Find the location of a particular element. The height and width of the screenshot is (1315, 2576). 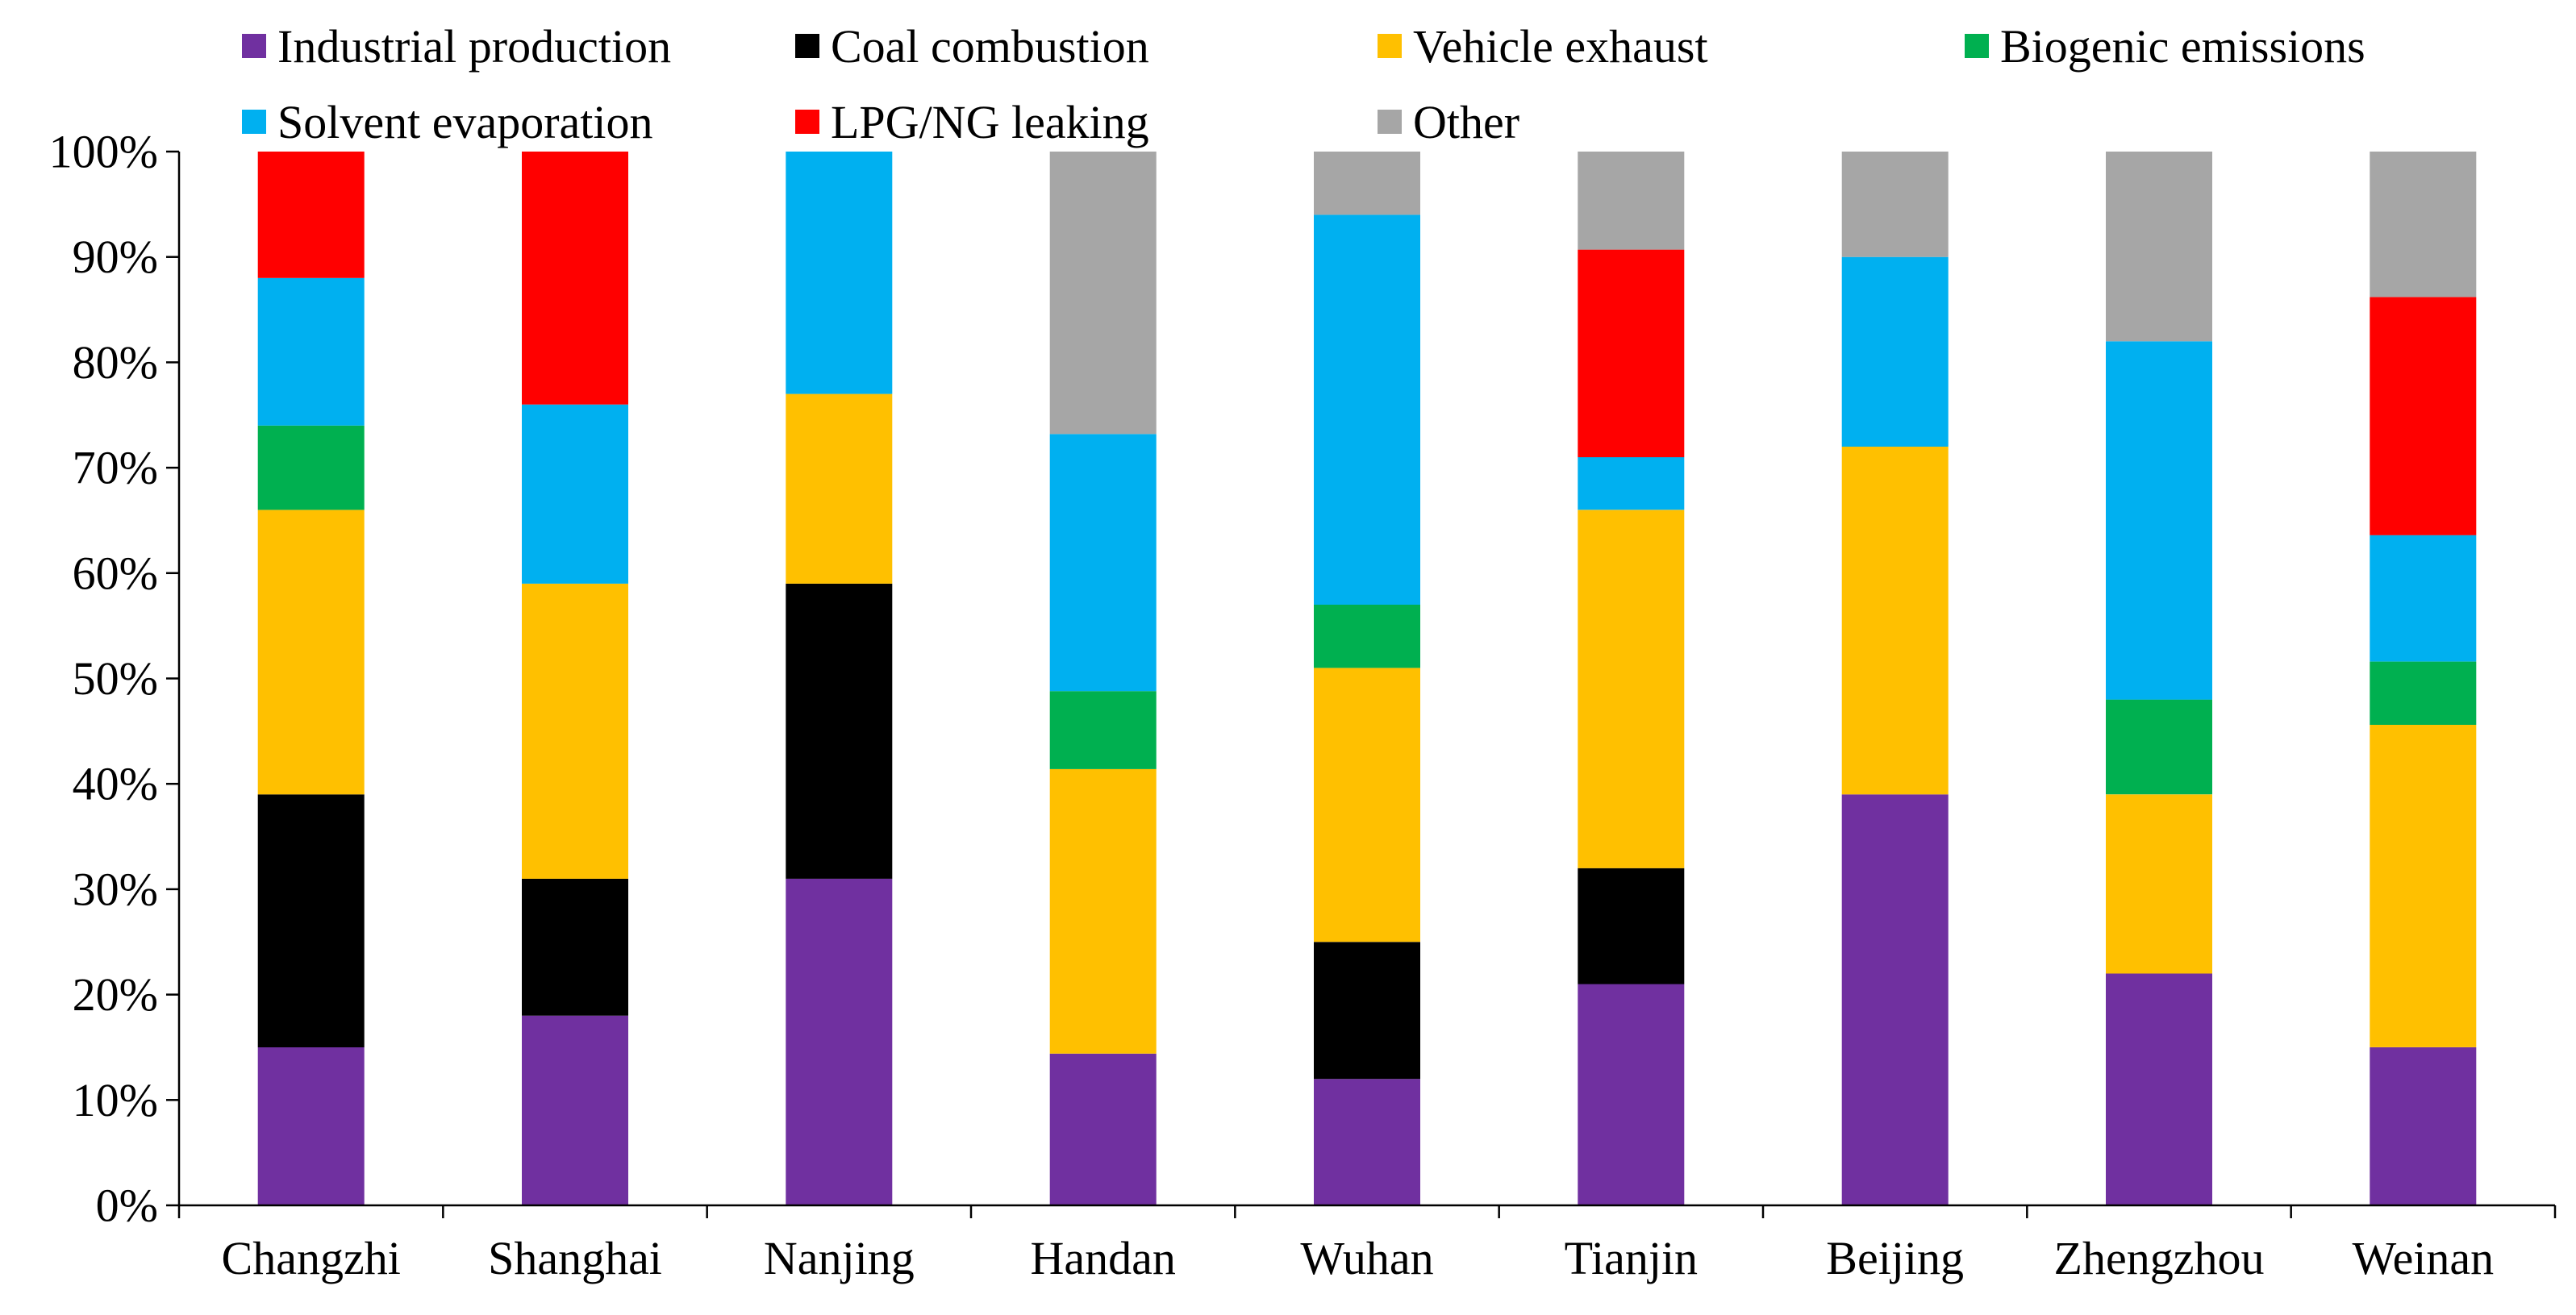

y-tick-label: 40% is located at coordinates (115, 784).